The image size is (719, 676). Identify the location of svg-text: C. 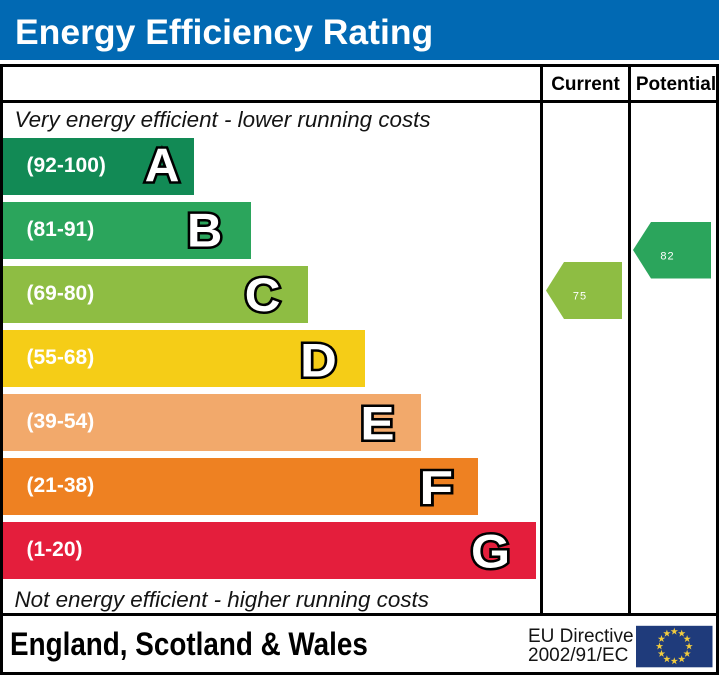
(263, 295).